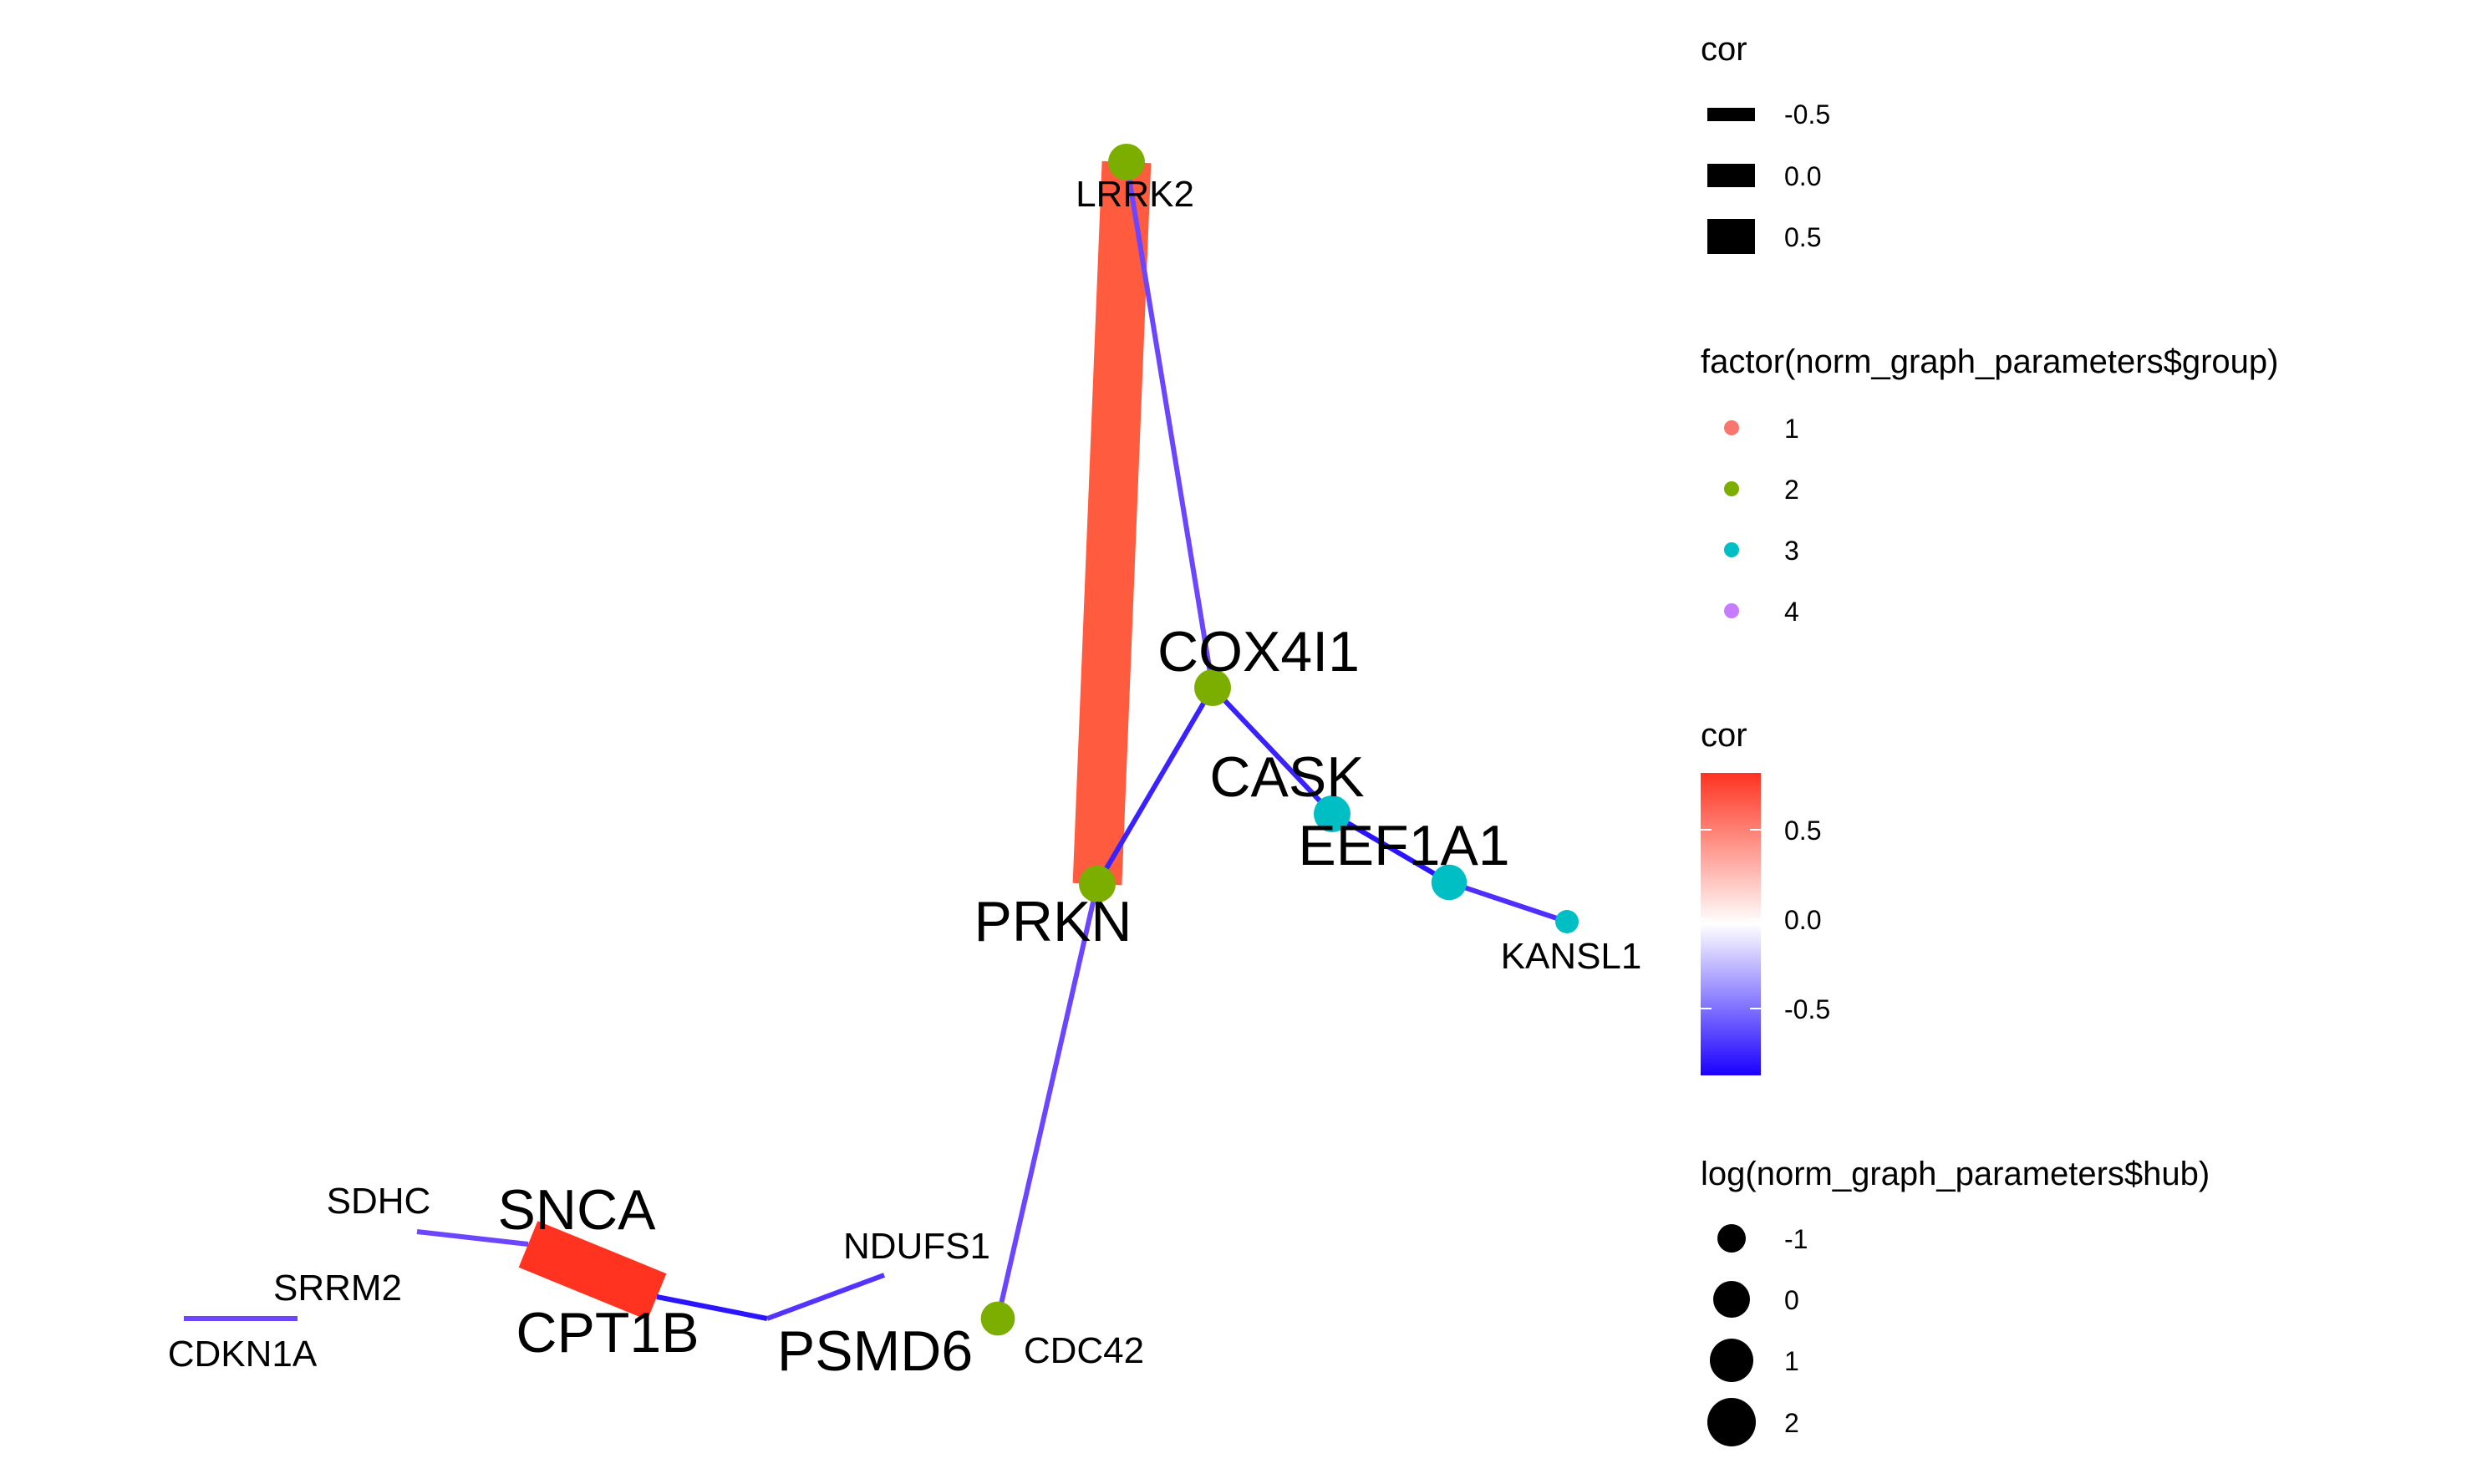 This screenshot has width=2467, height=1484. What do you see at coordinates (1731, 175) in the screenshot?
I see `width-legend-key-zero` at bounding box center [1731, 175].